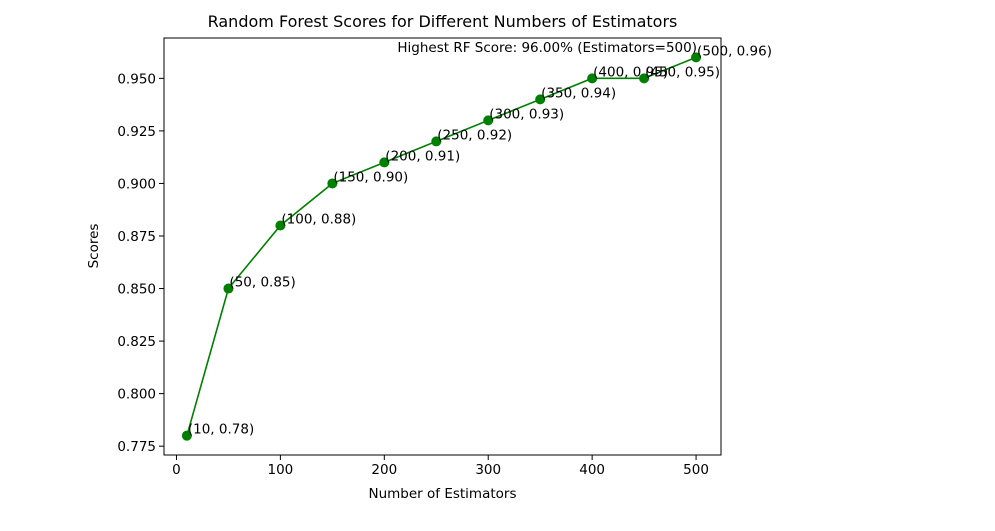  What do you see at coordinates (136, 237) in the screenshot?
I see `y-tick-label: 0.875` at bounding box center [136, 237].